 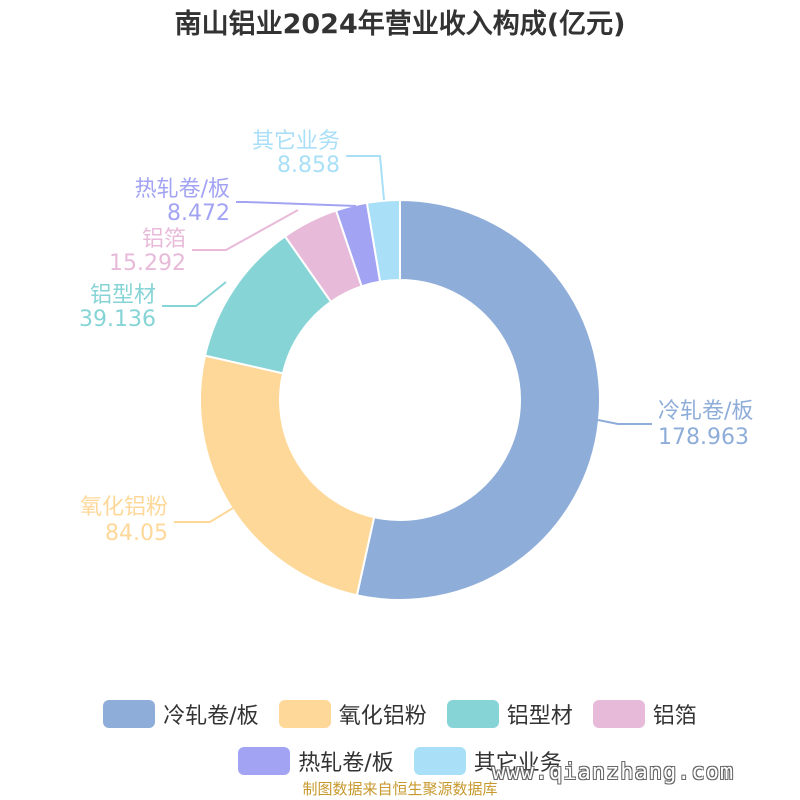 I want to click on slice-value-label-2: 39.136, so click(x=117, y=319).